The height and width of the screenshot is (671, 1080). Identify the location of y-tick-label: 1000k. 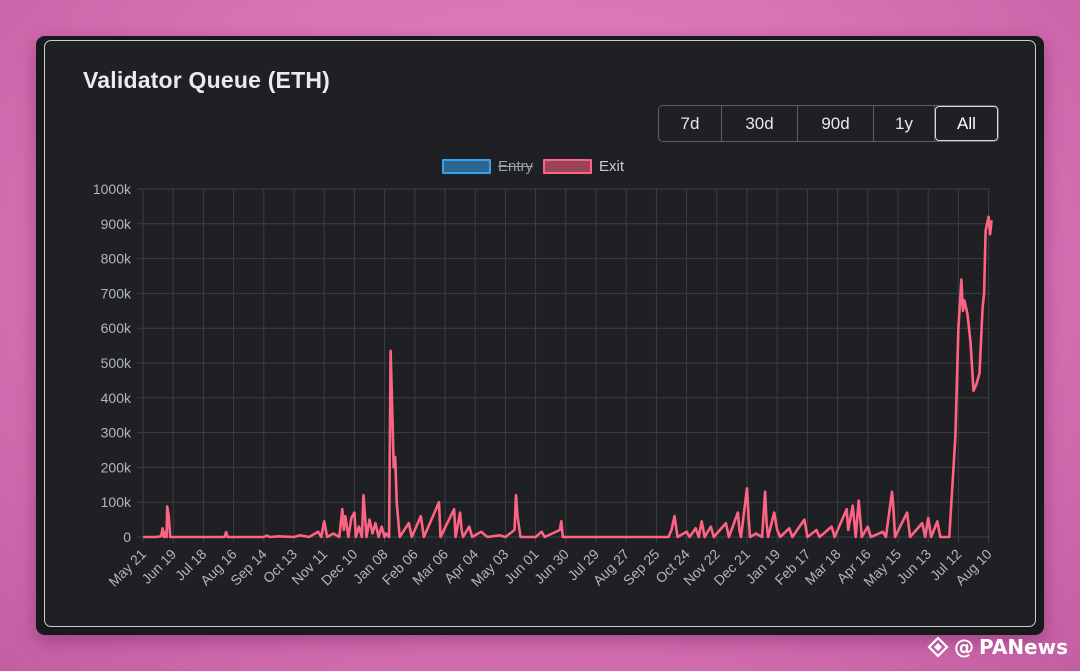
(112, 189).